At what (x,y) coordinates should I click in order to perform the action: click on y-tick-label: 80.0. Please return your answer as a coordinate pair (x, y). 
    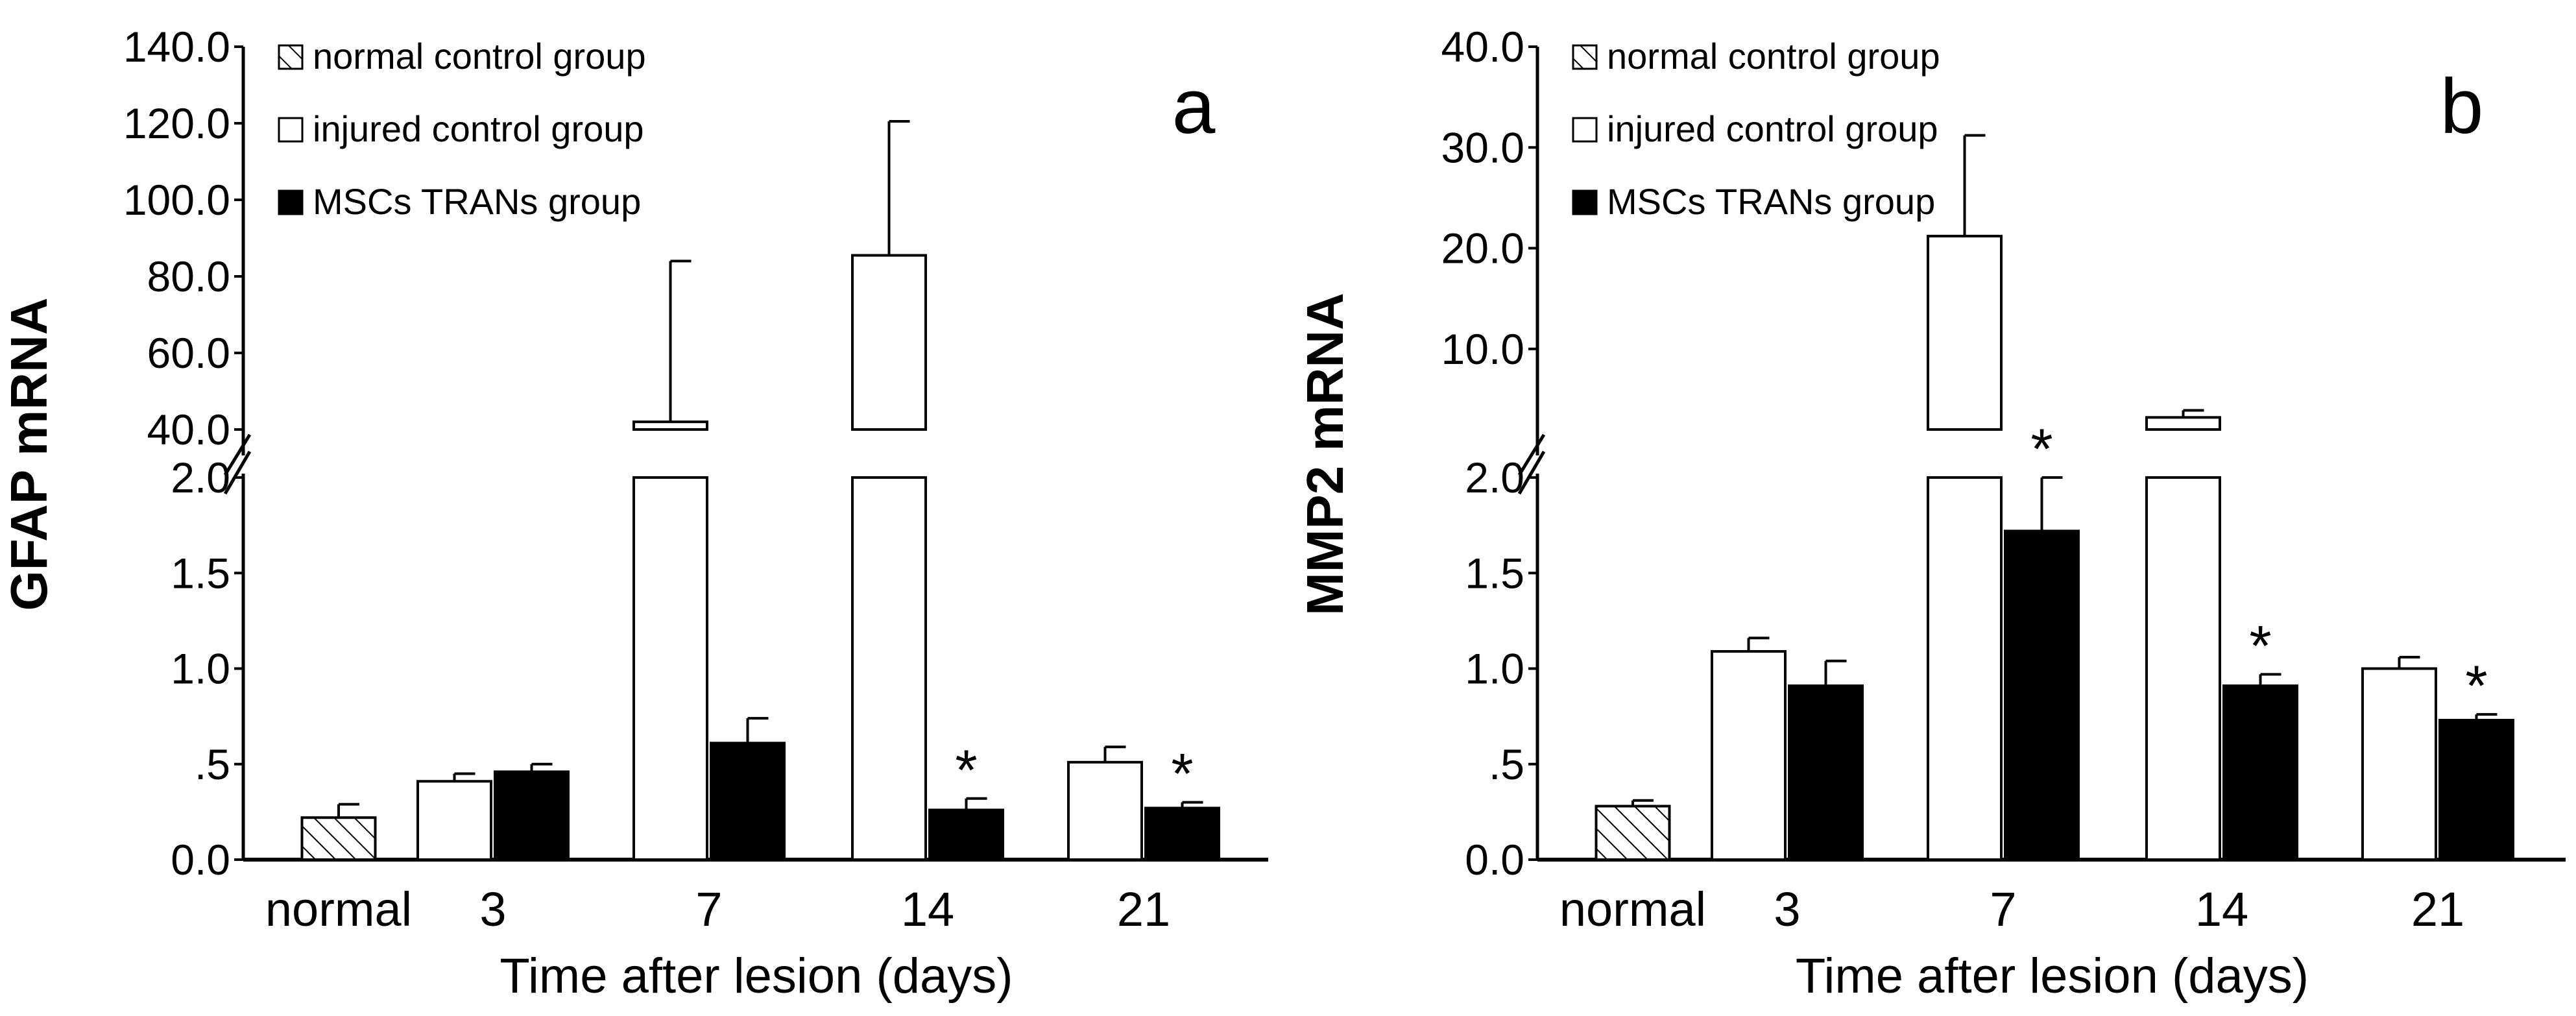
    Looking at the image, I should click on (188, 276).